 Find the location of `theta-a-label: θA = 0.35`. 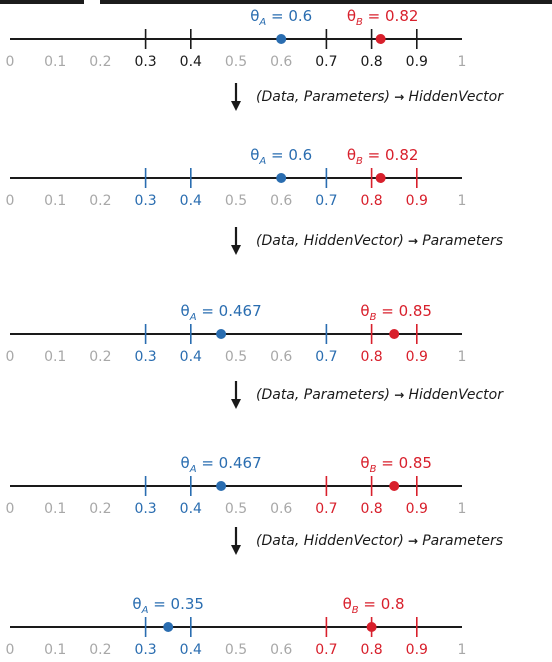

theta-a-label: θA = 0.35 is located at coordinates (168, 605).